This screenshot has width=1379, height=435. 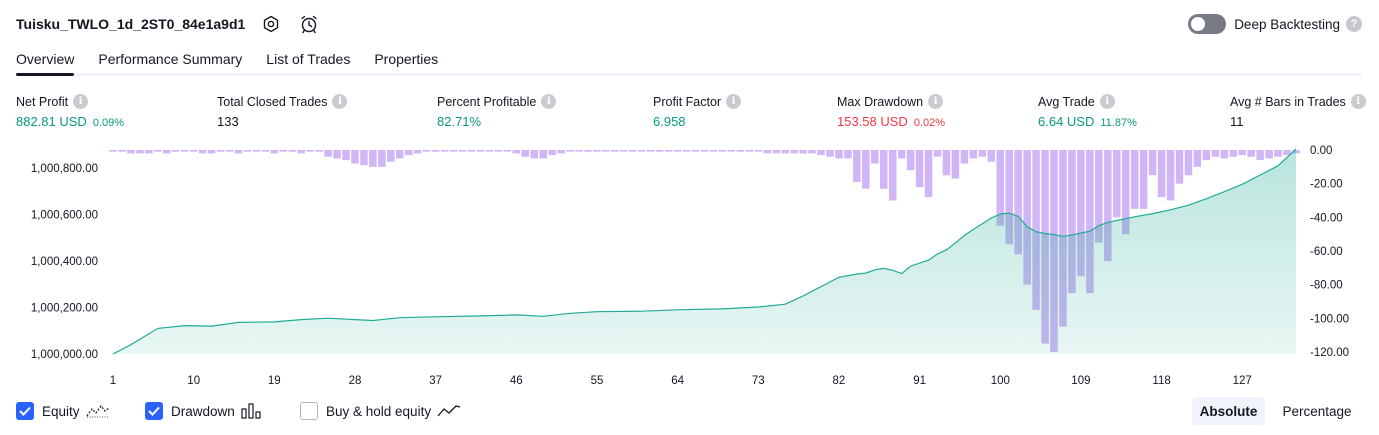 I want to click on gear-icon-glyph, so click(x=271, y=24).